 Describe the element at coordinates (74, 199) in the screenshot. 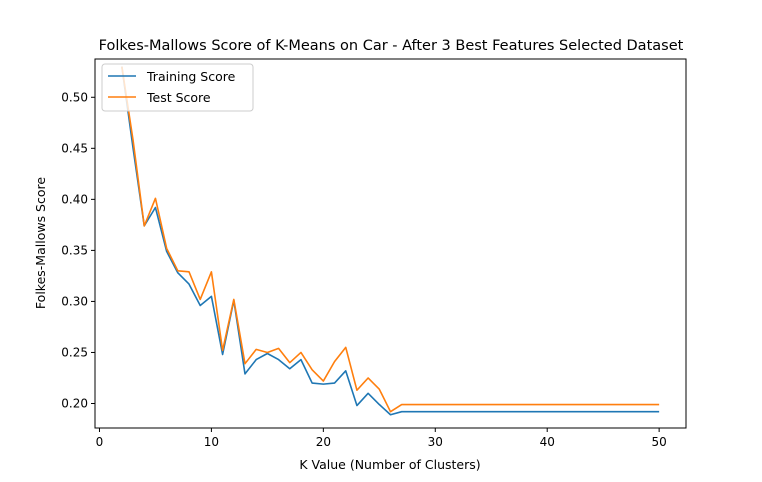

I see `y-tick-label: 0.40` at that location.